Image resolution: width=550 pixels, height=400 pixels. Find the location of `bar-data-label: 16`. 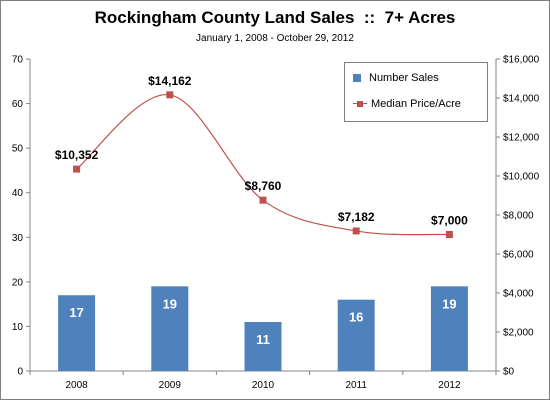

bar-data-label: 16 is located at coordinates (356, 317).